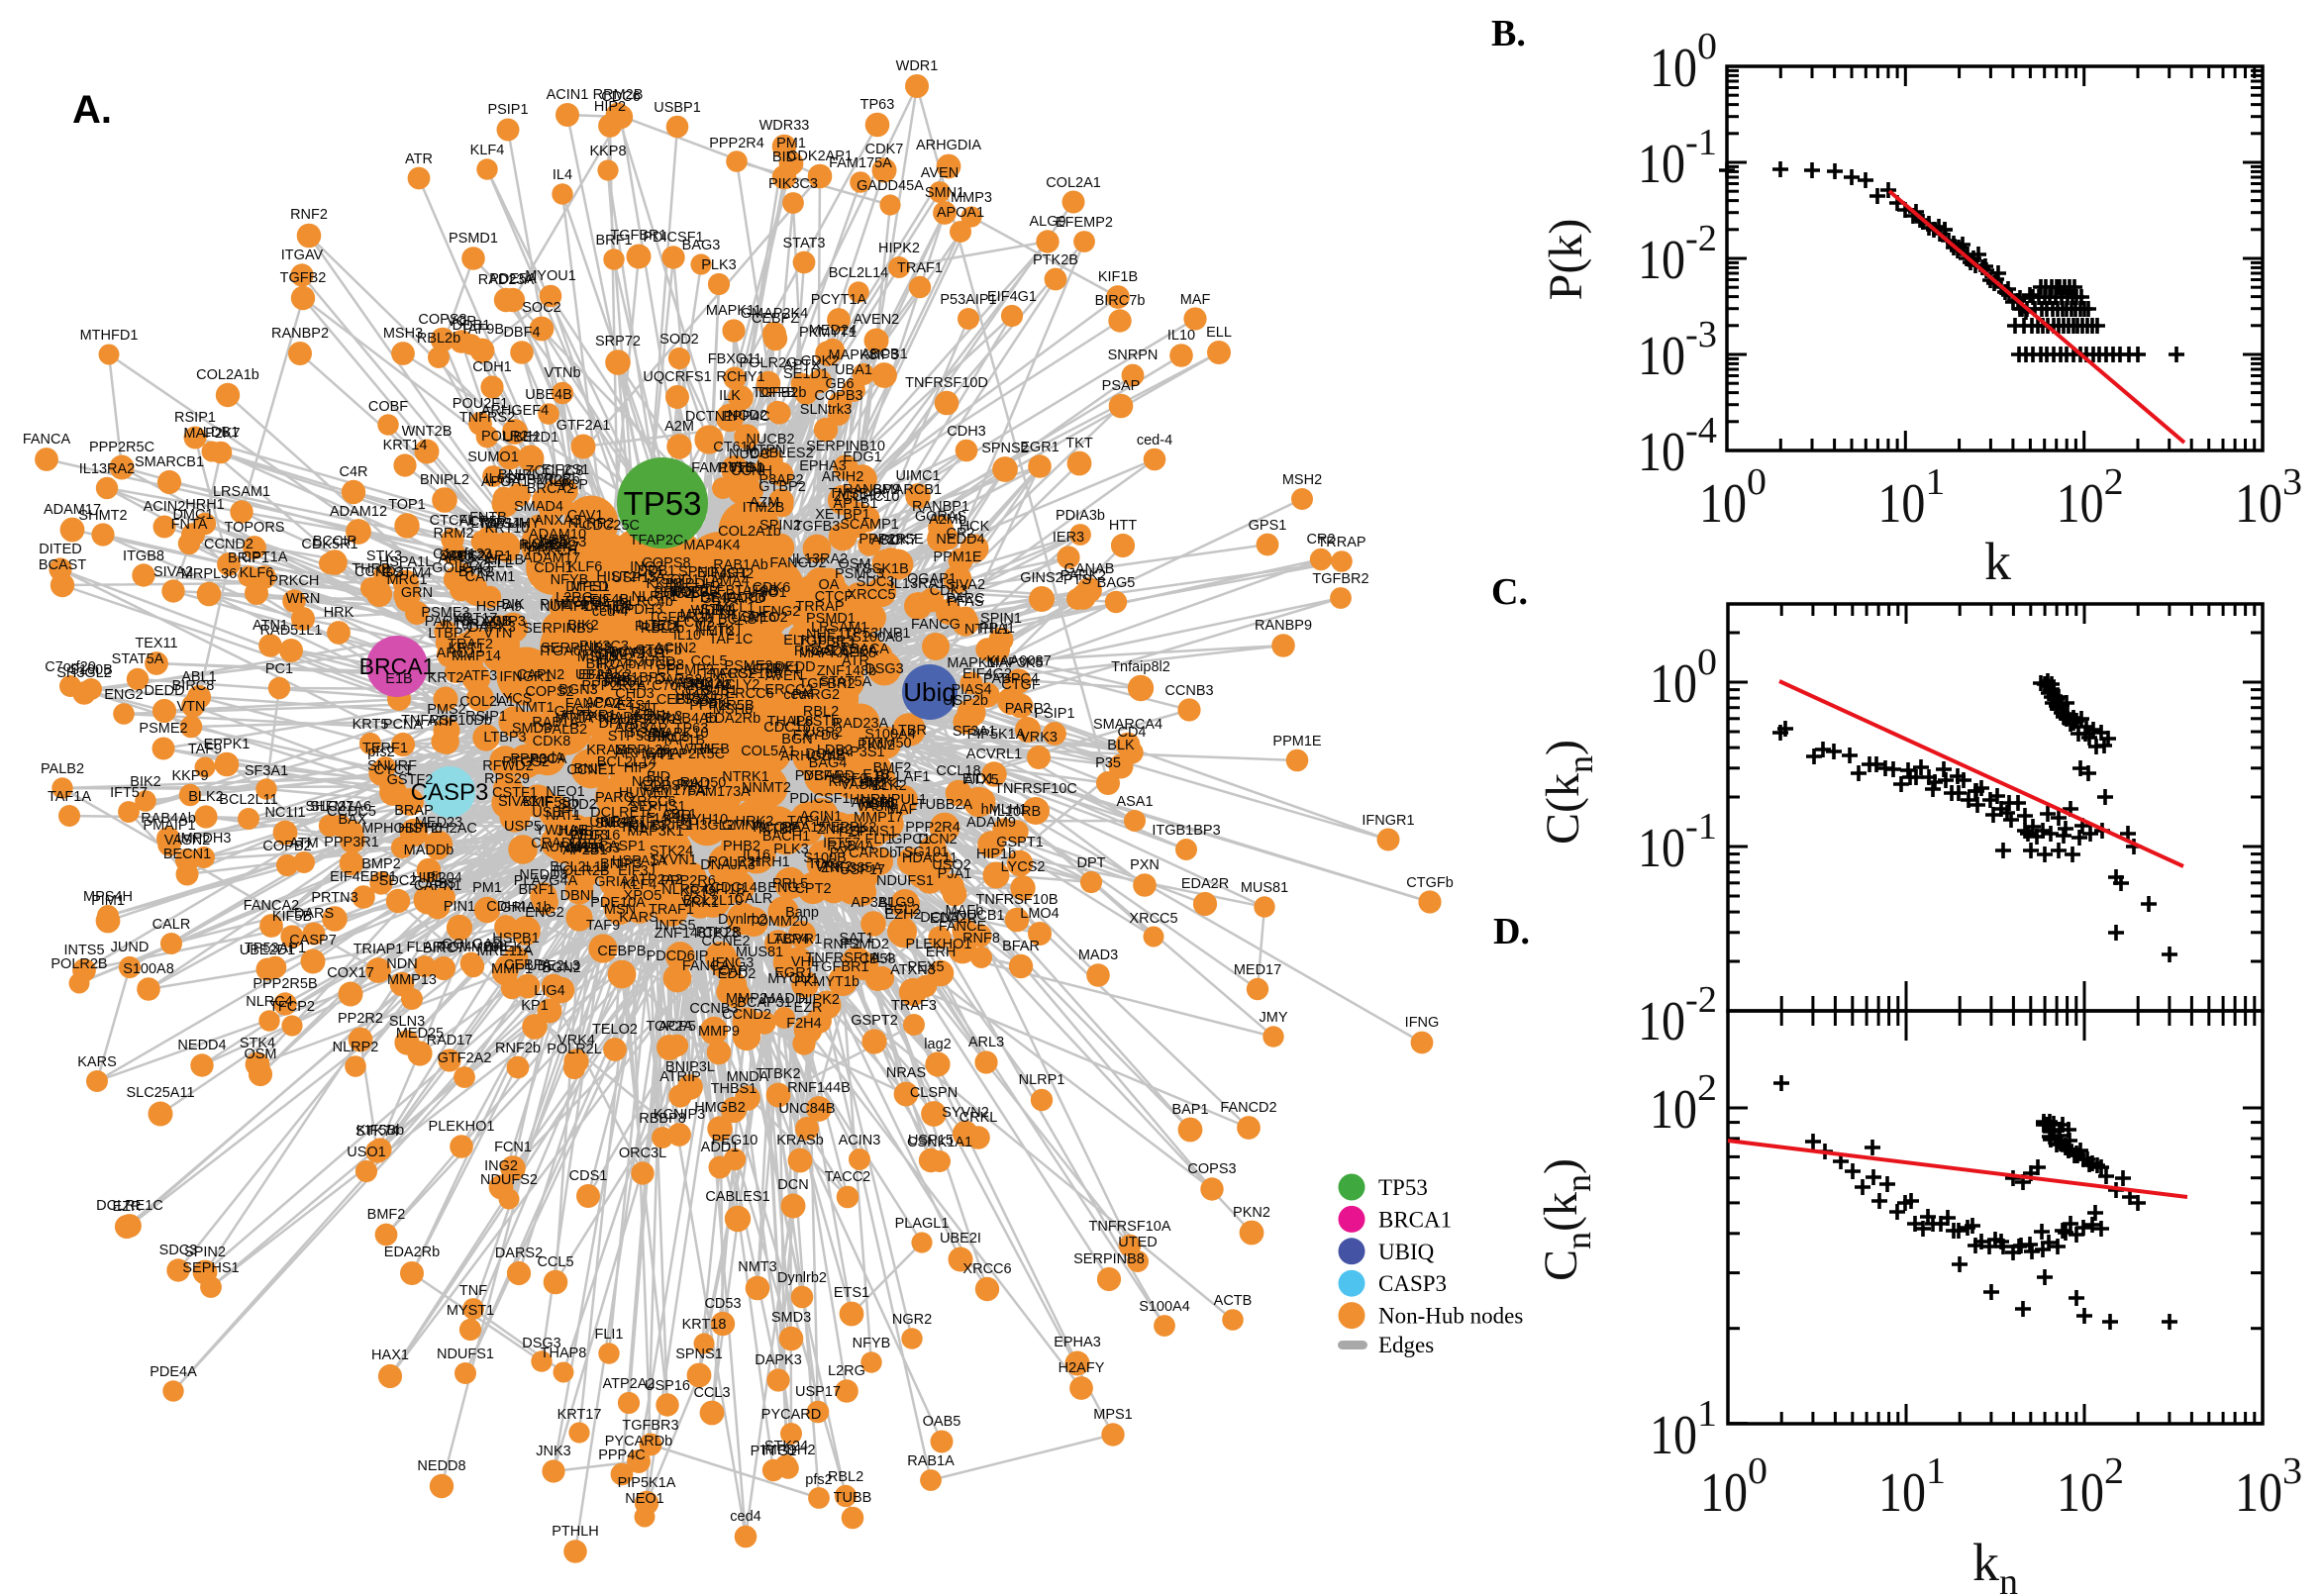 The height and width of the screenshot is (1596, 2323). Describe the element at coordinates (899, 249) in the screenshot. I see `svg-text: HIPK2` at that location.